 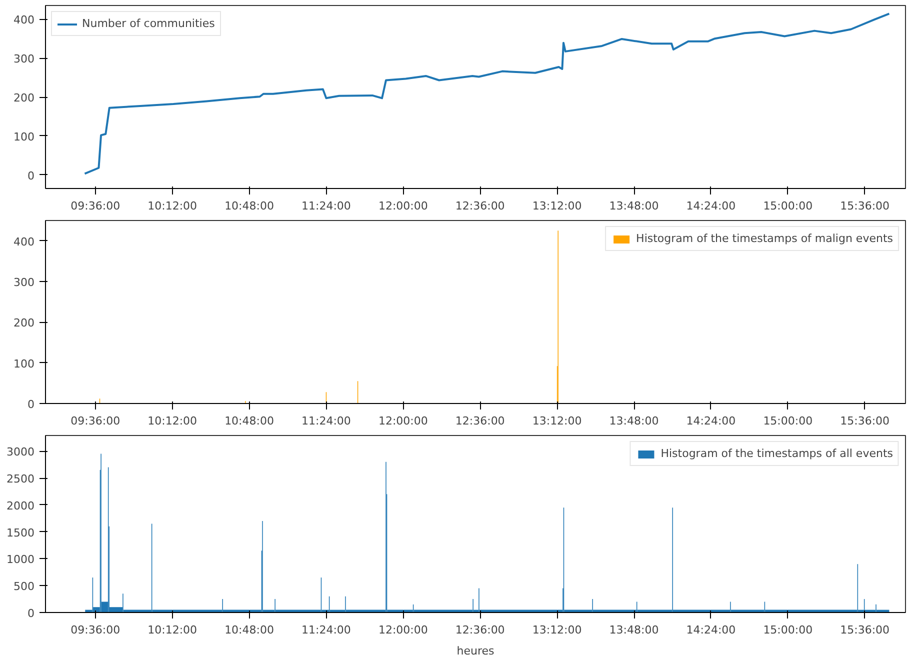 I want to click on y-tick-label: 1500, so click(x=20, y=533).